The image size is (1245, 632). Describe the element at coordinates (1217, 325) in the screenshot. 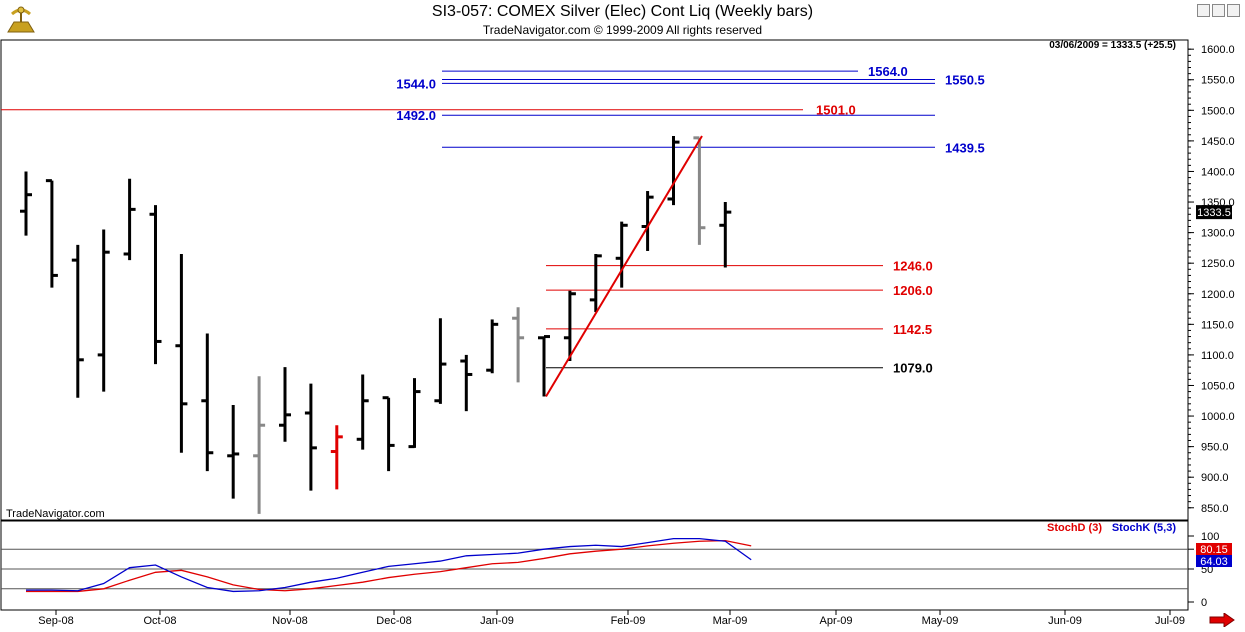

I see `price-tick-label: 1150.0` at that location.